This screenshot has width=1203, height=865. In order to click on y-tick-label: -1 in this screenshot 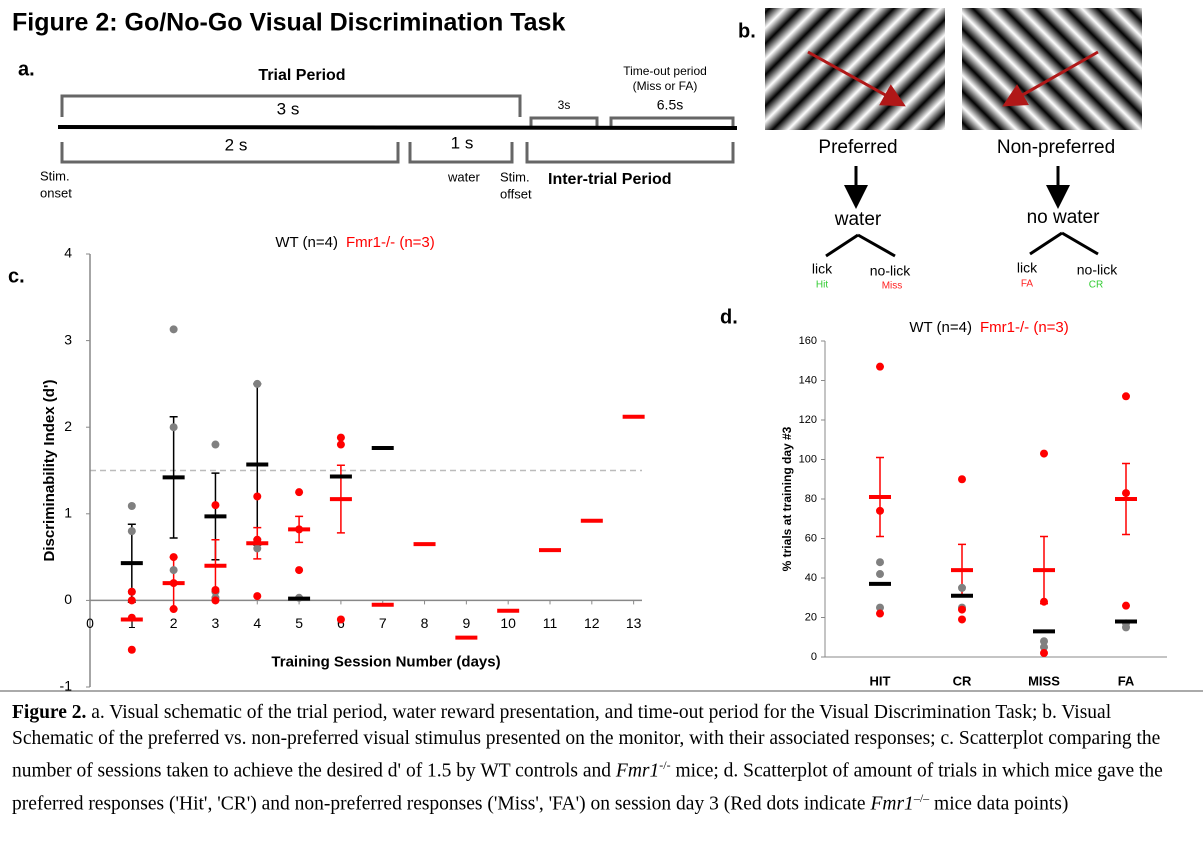, I will do `click(66, 685)`.